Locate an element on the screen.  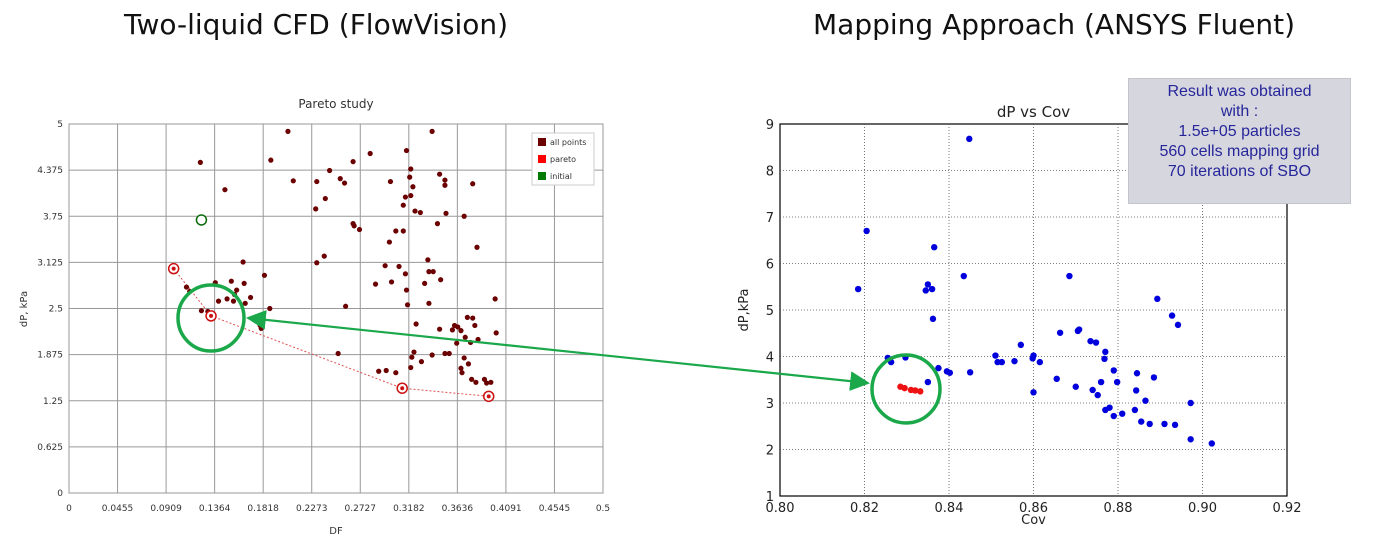
y-tick-label: 2.5 is located at coordinates (56, 310).